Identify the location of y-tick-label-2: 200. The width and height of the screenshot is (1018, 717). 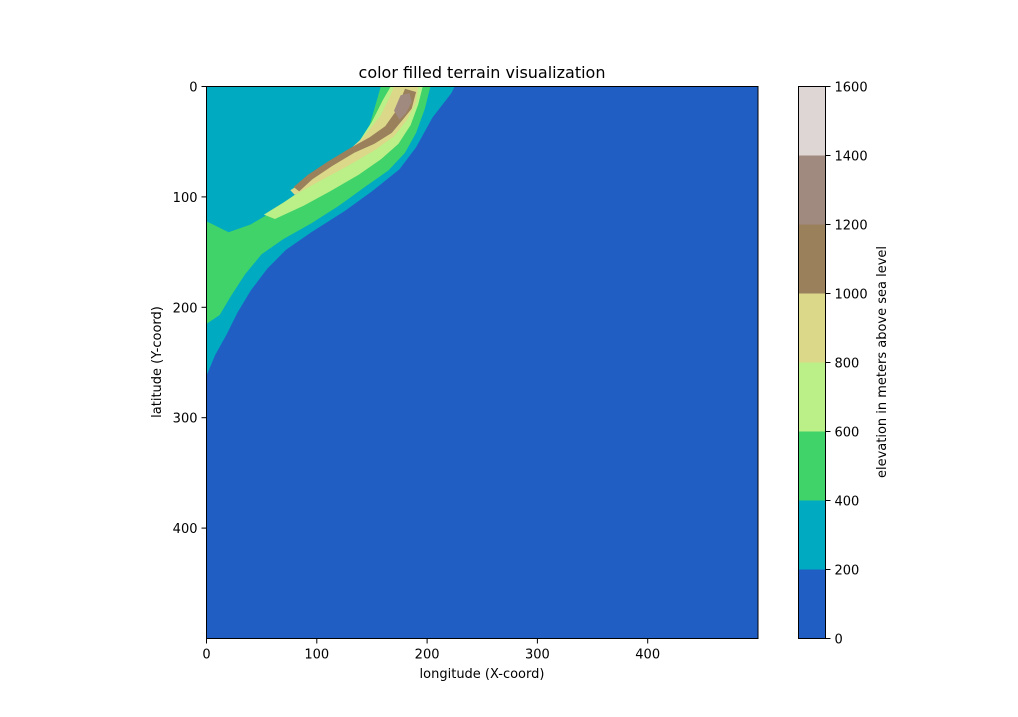
(185, 308).